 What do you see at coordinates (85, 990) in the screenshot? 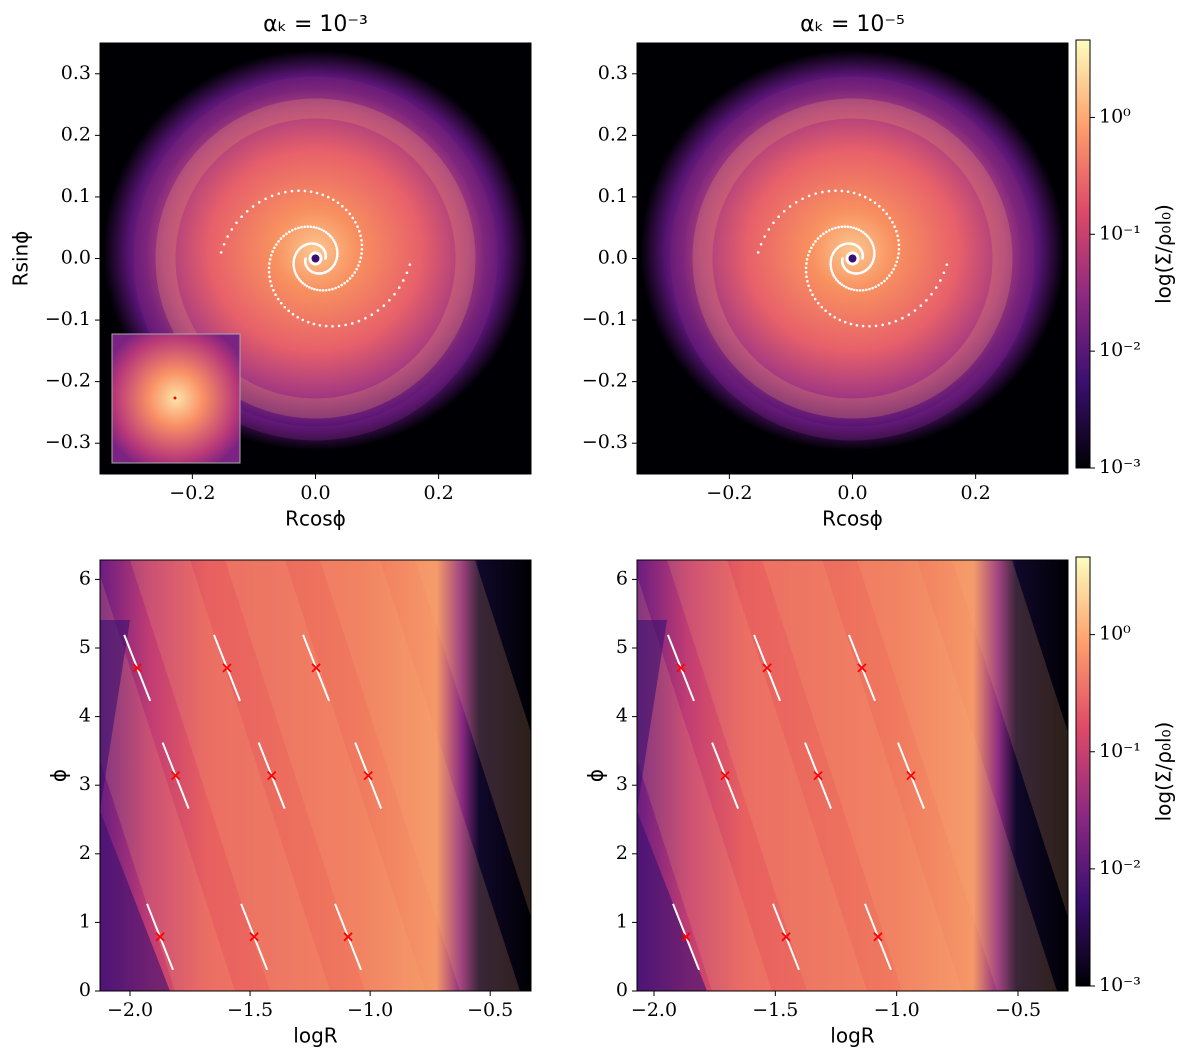
I see `y-tick-label: 0` at bounding box center [85, 990].